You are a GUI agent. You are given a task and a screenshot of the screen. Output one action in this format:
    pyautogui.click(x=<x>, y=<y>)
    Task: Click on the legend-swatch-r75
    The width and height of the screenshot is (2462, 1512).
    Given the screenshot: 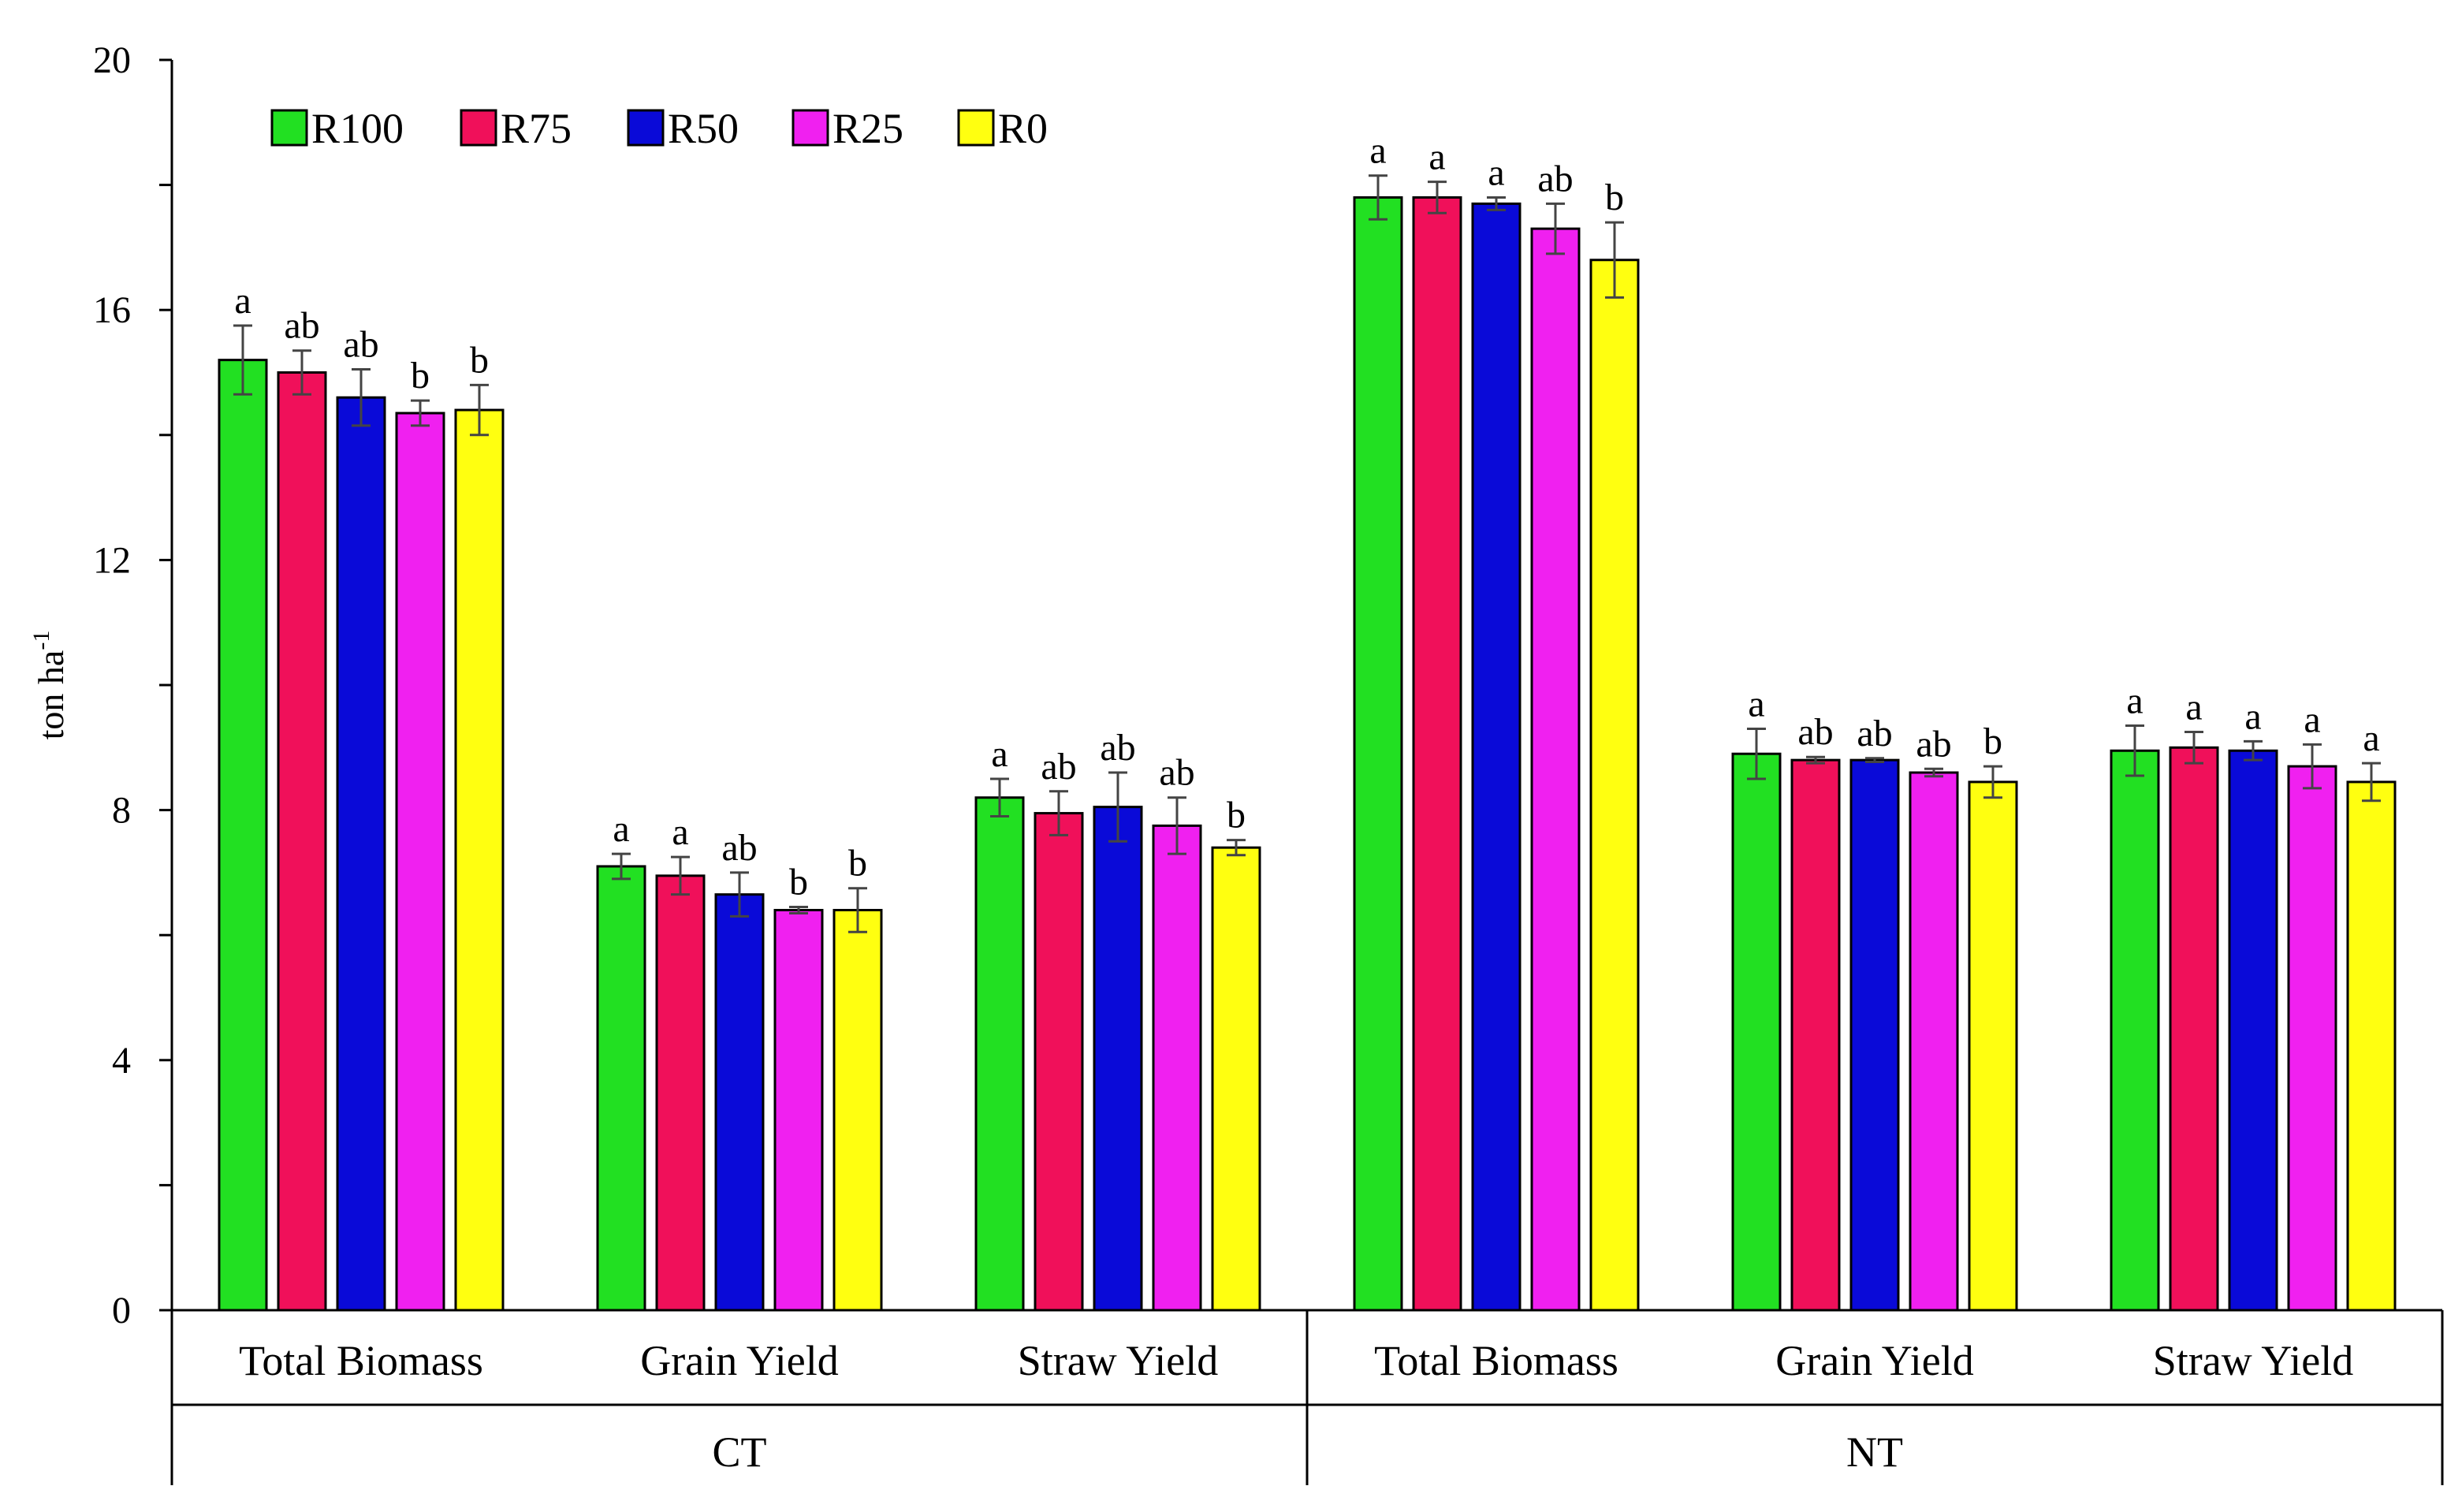 What is the action you would take?
    pyautogui.click(x=478, y=128)
    